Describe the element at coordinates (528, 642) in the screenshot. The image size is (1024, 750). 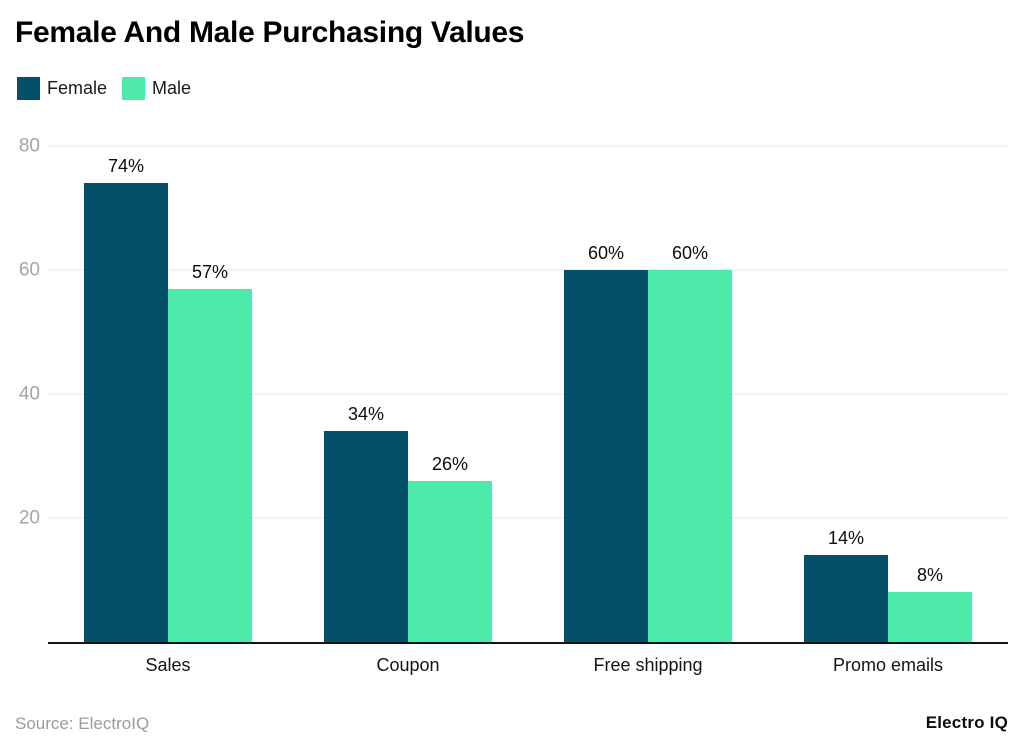
I see `x-axis-line` at that location.